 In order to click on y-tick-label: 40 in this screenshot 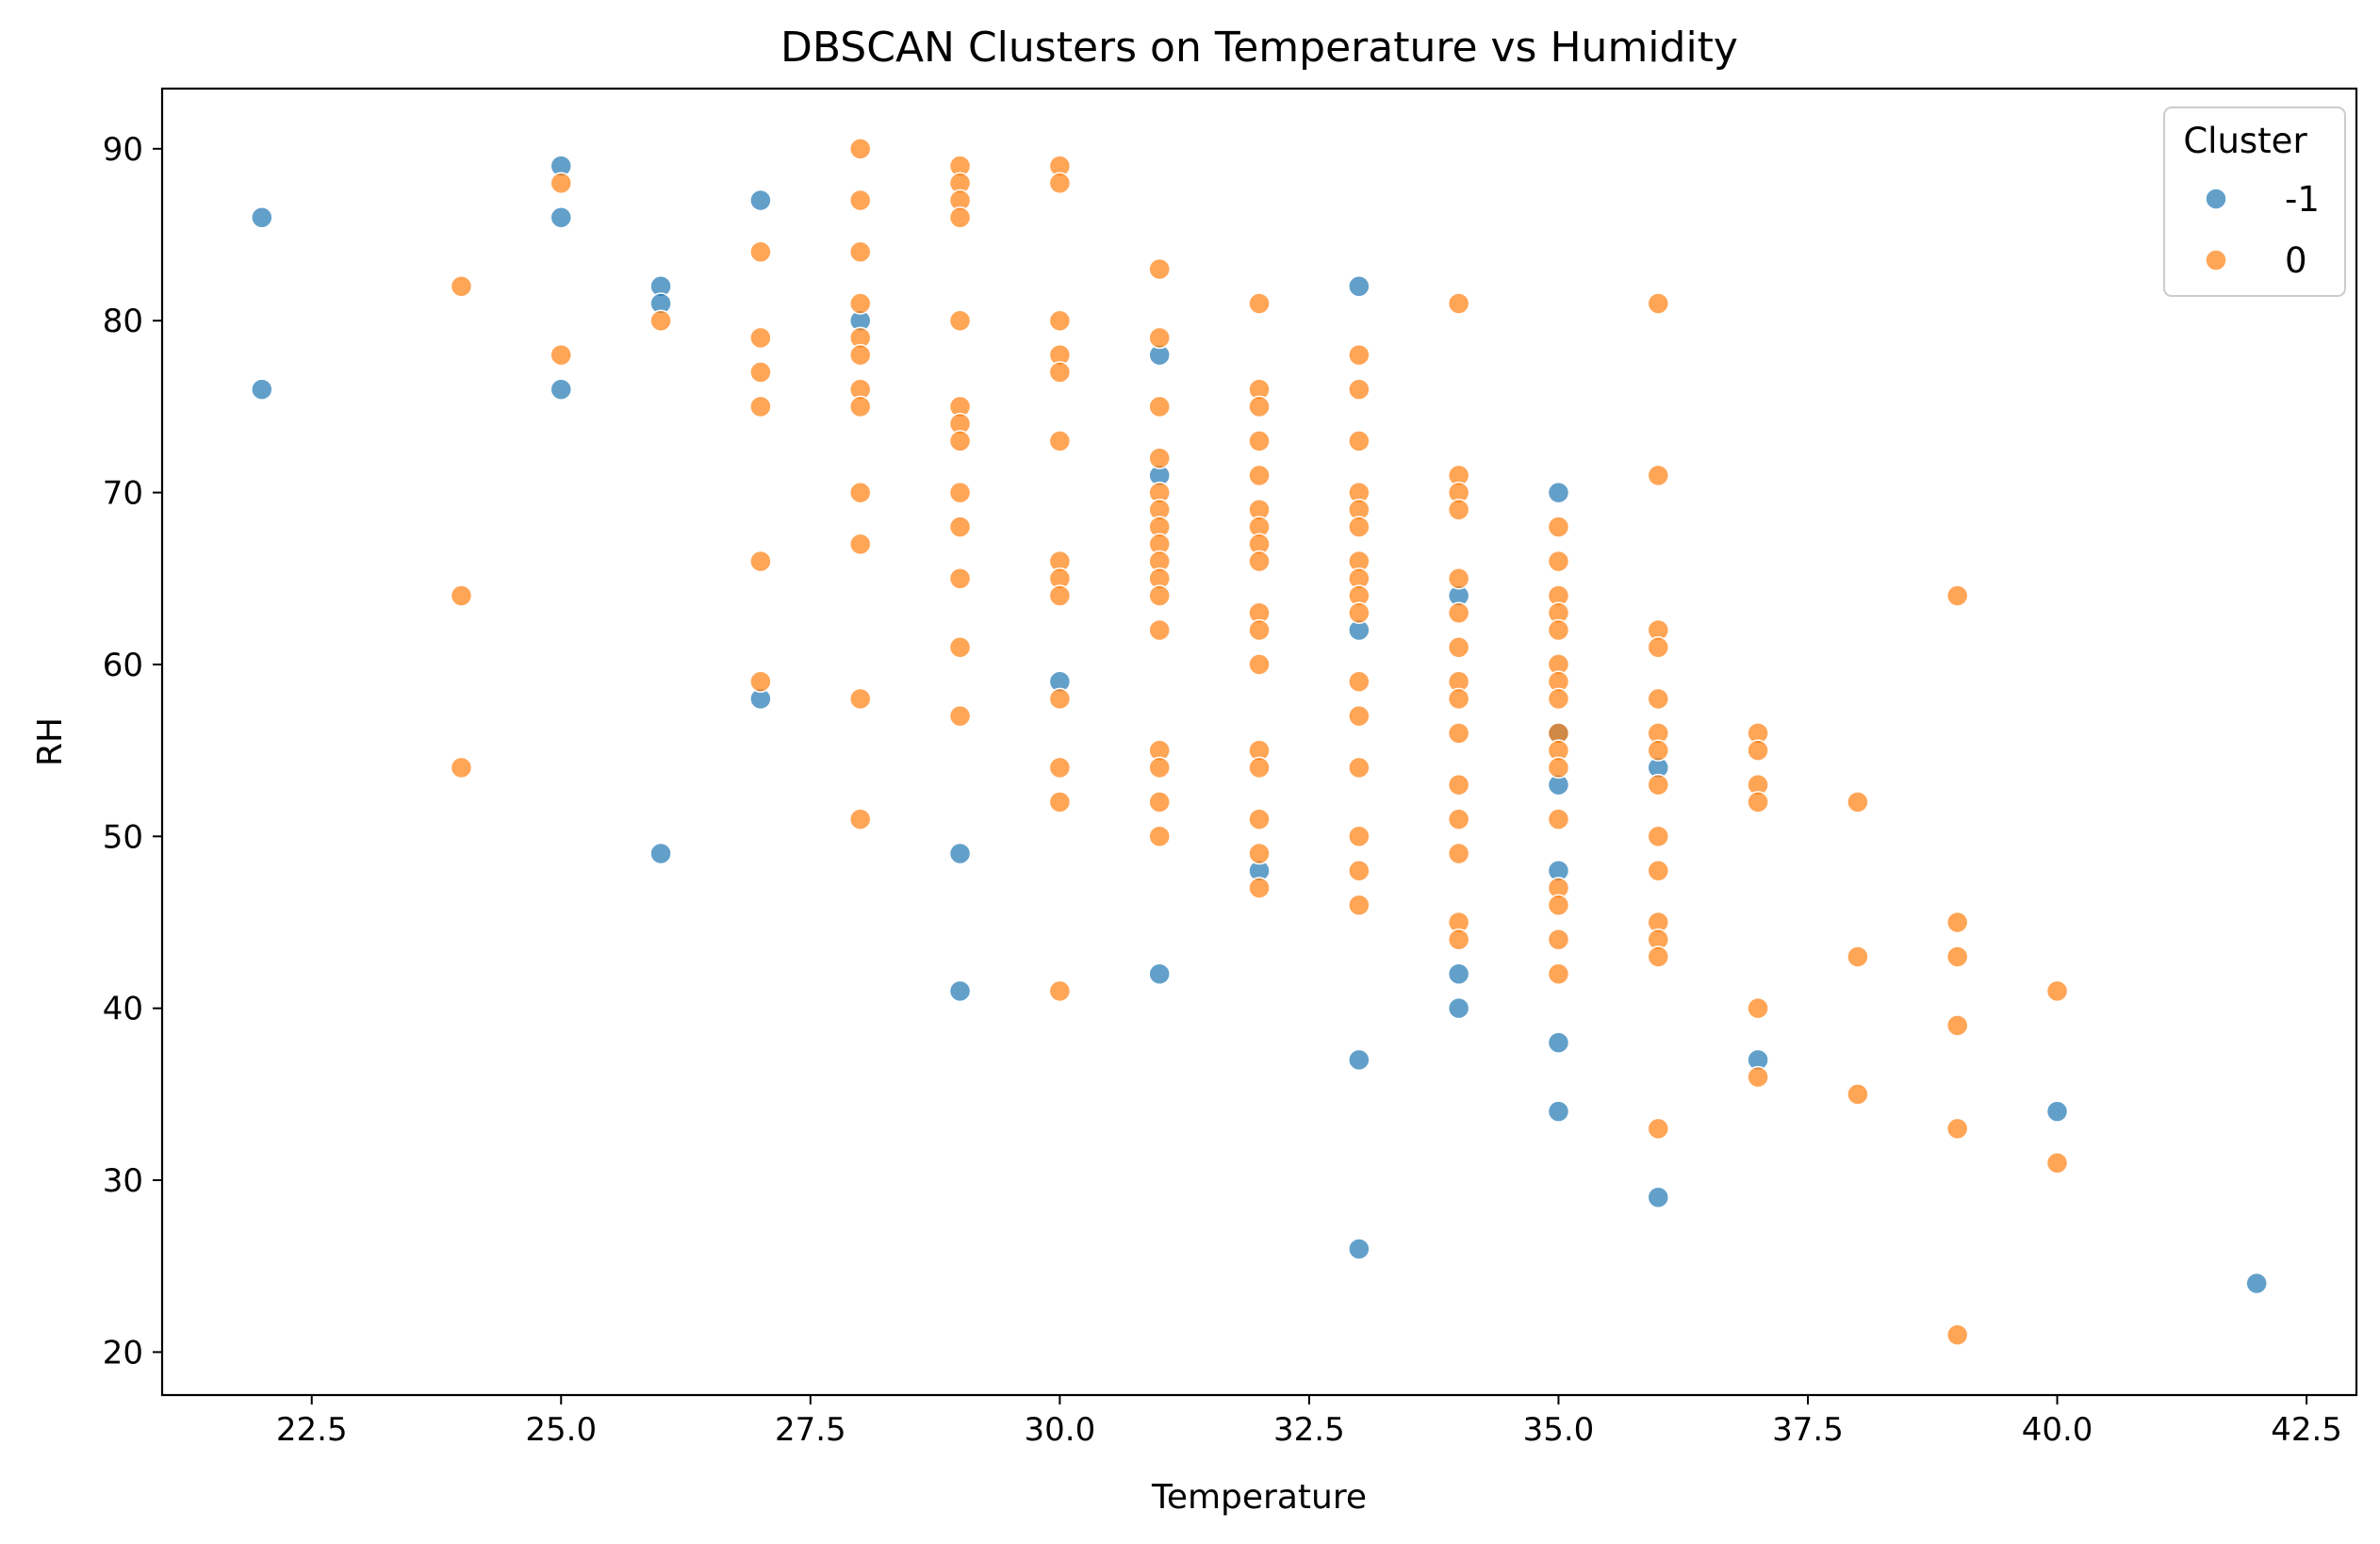, I will do `click(123, 1009)`.